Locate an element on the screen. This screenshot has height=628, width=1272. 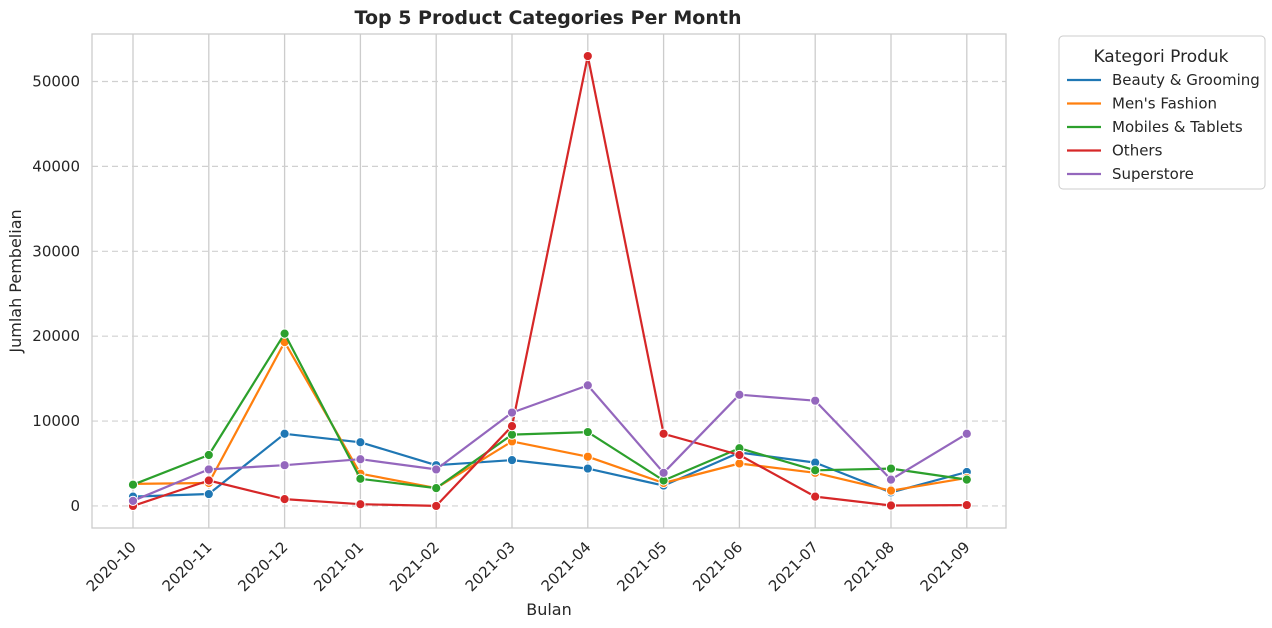
legend-label: Men's Fashion is located at coordinates (1164, 104).